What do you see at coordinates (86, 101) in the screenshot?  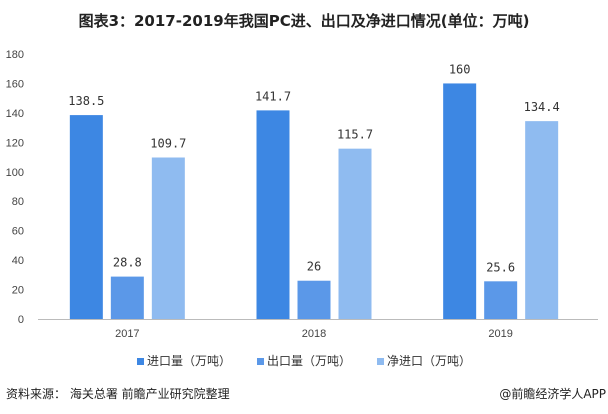 I see `data-label: 138.5` at bounding box center [86, 101].